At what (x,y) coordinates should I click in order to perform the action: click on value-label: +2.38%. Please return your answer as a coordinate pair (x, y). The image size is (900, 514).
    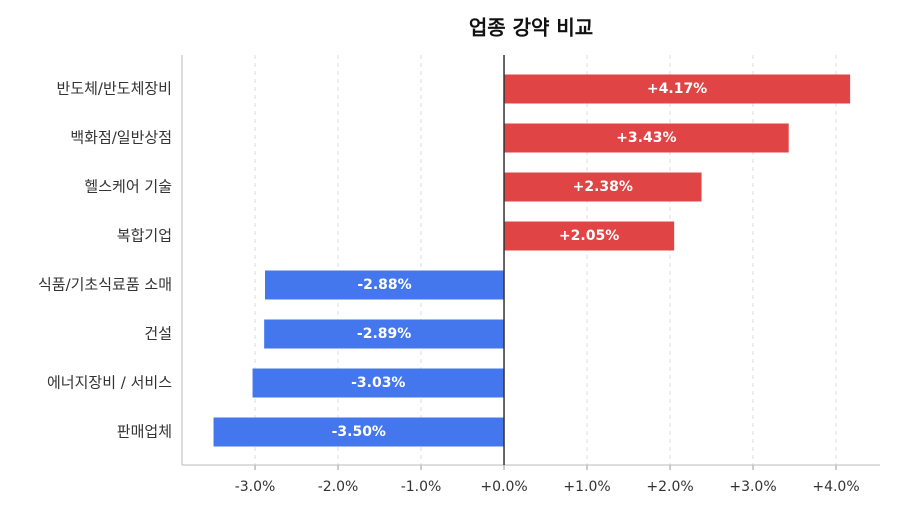
    Looking at the image, I should click on (603, 187).